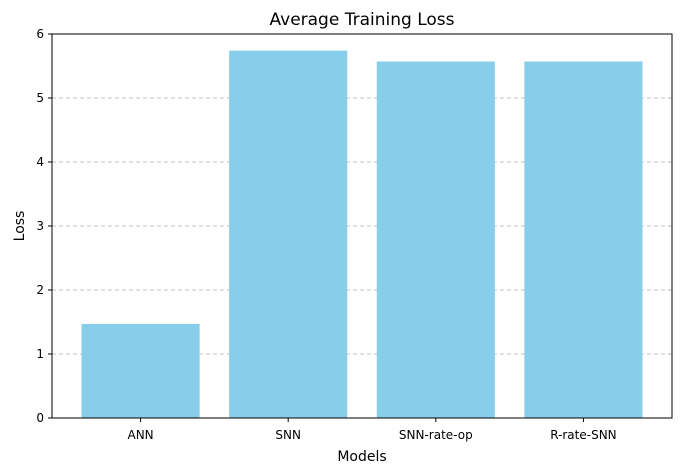 The image size is (682, 475). What do you see at coordinates (140, 435) in the screenshot?
I see `x-tick-label: ANN` at bounding box center [140, 435].